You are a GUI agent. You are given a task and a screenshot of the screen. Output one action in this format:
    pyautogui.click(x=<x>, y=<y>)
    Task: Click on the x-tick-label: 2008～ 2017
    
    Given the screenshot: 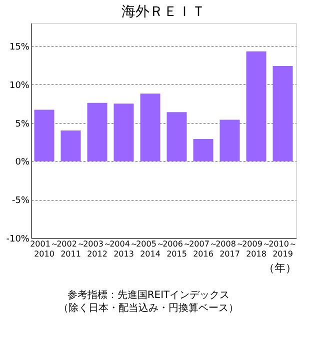 What is the action you would take?
    pyautogui.click(x=230, y=249)
    